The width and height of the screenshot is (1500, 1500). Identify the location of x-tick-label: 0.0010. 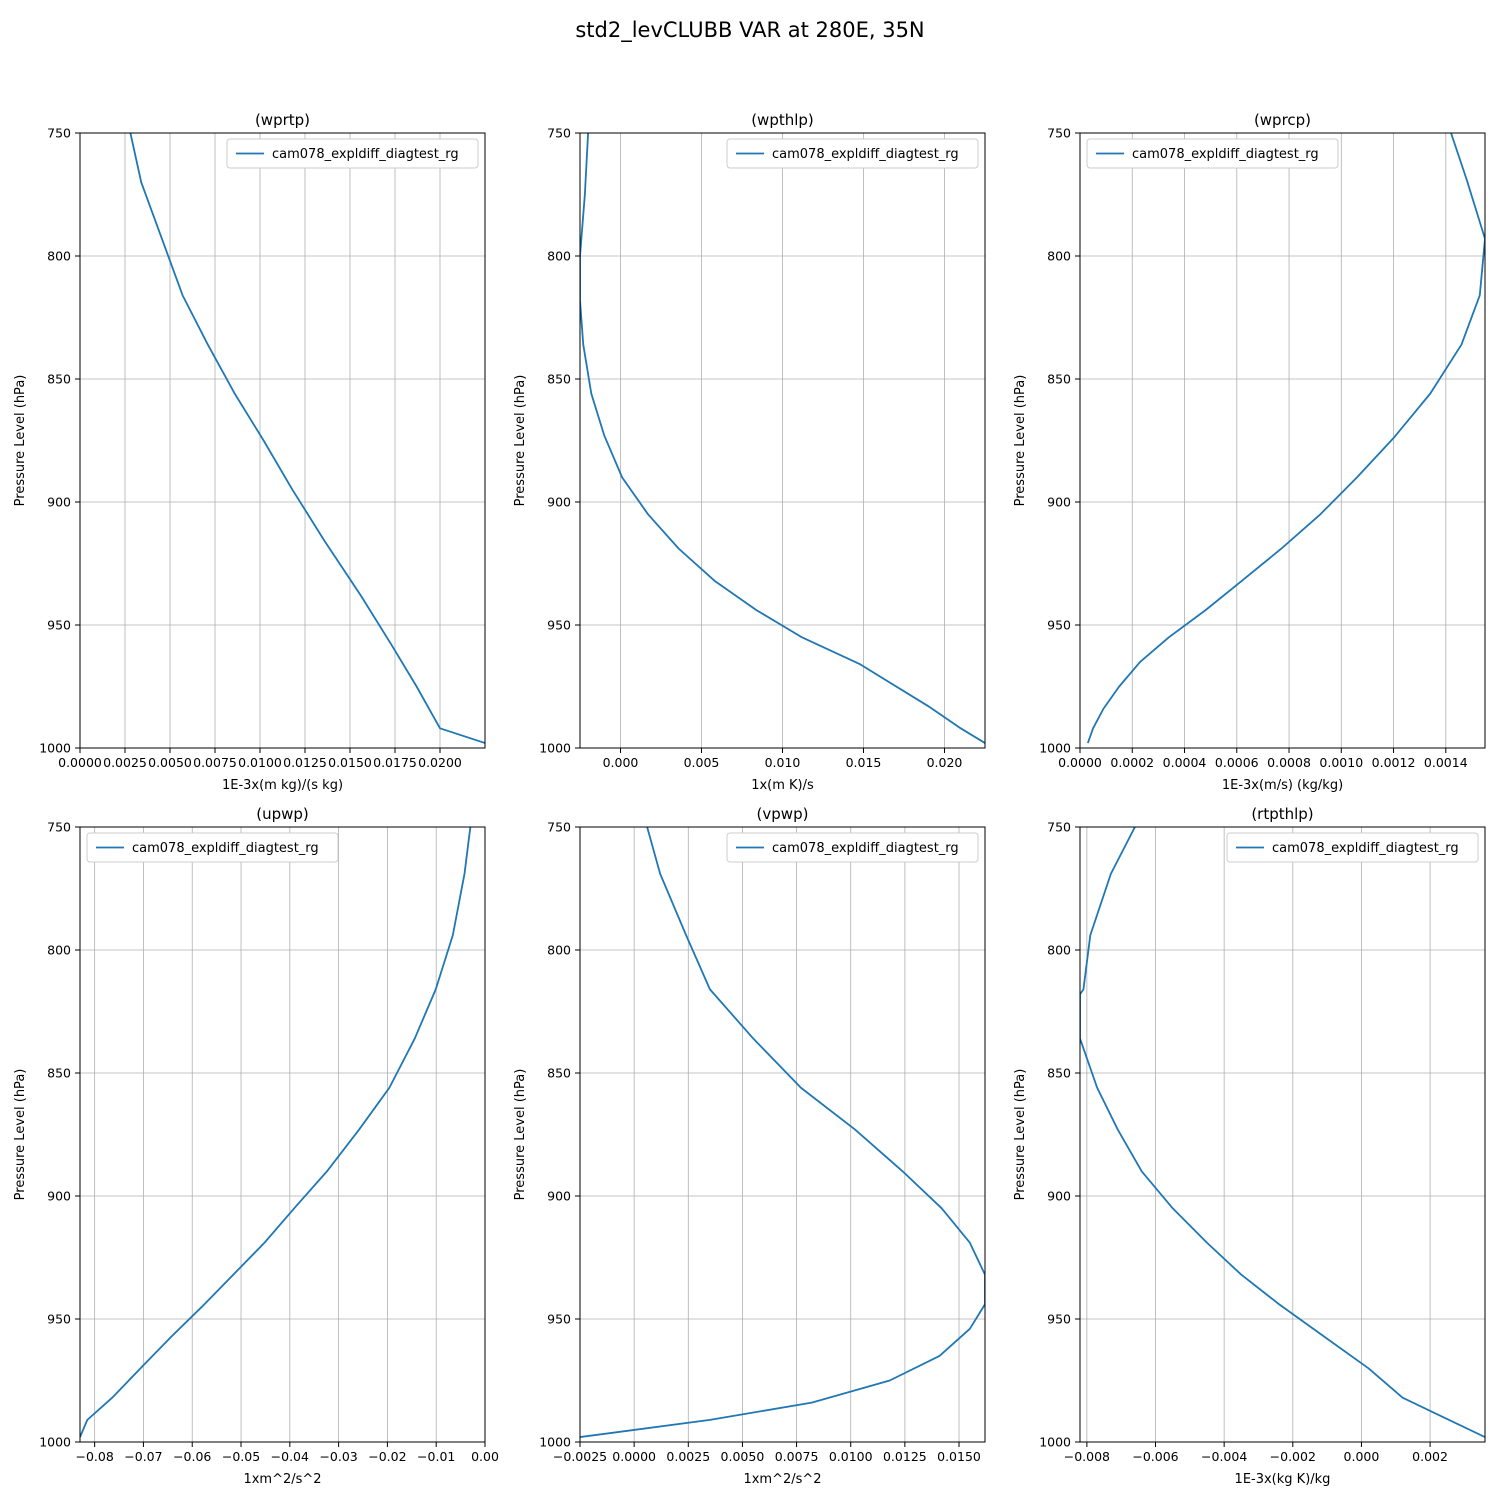
(1341, 762).